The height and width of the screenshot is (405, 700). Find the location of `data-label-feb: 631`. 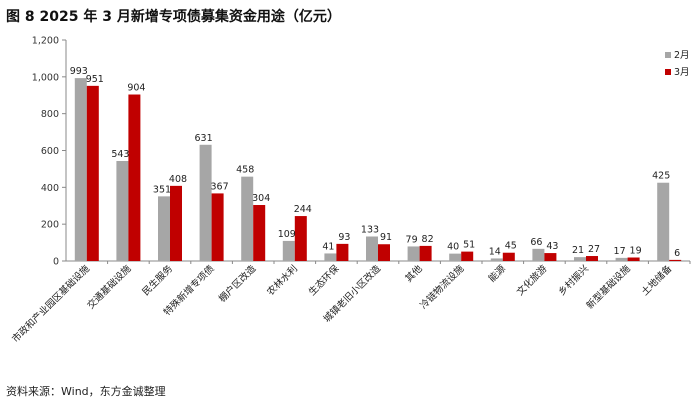

data-label-feb: 631 is located at coordinates (204, 138).